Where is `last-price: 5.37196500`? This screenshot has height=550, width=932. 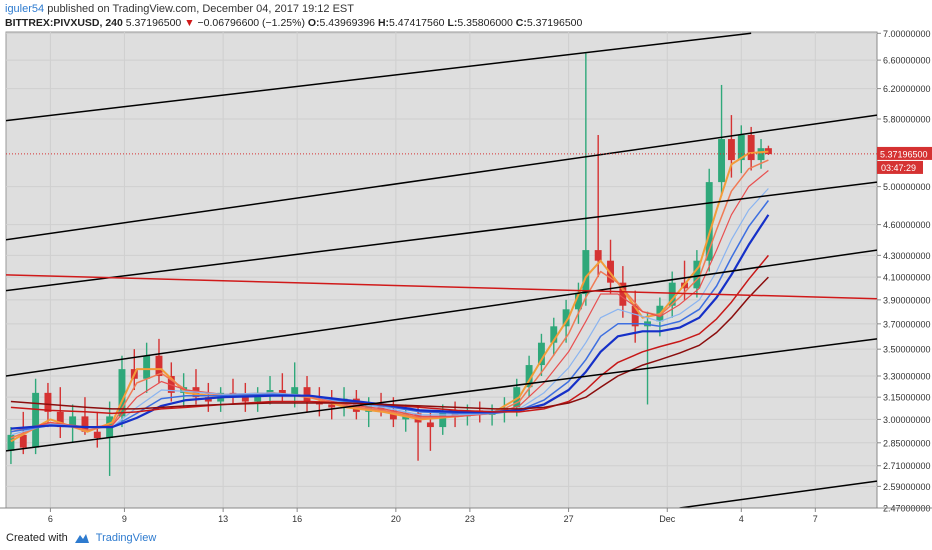 last-price: 5.37196500 is located at coordinates (153, 23).